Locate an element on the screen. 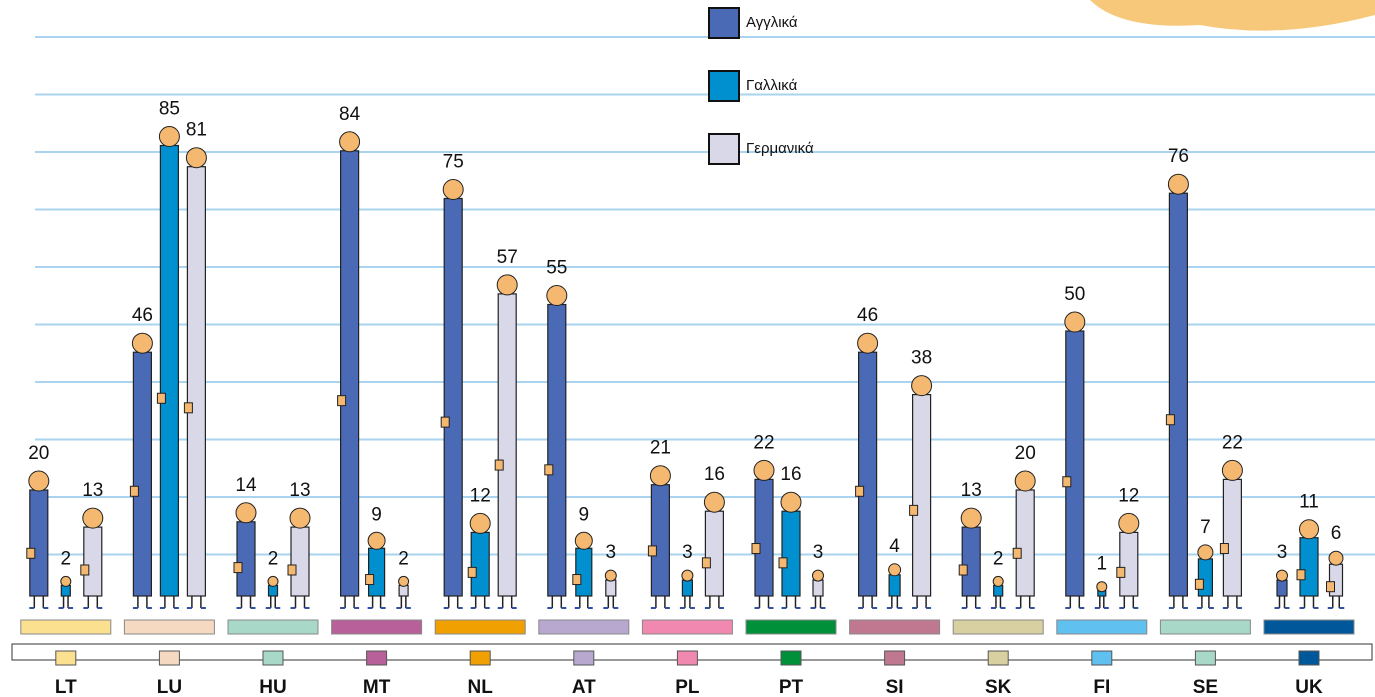 The image size is (1375, 697). value-label: 9 is located at coordinates (376, 514).